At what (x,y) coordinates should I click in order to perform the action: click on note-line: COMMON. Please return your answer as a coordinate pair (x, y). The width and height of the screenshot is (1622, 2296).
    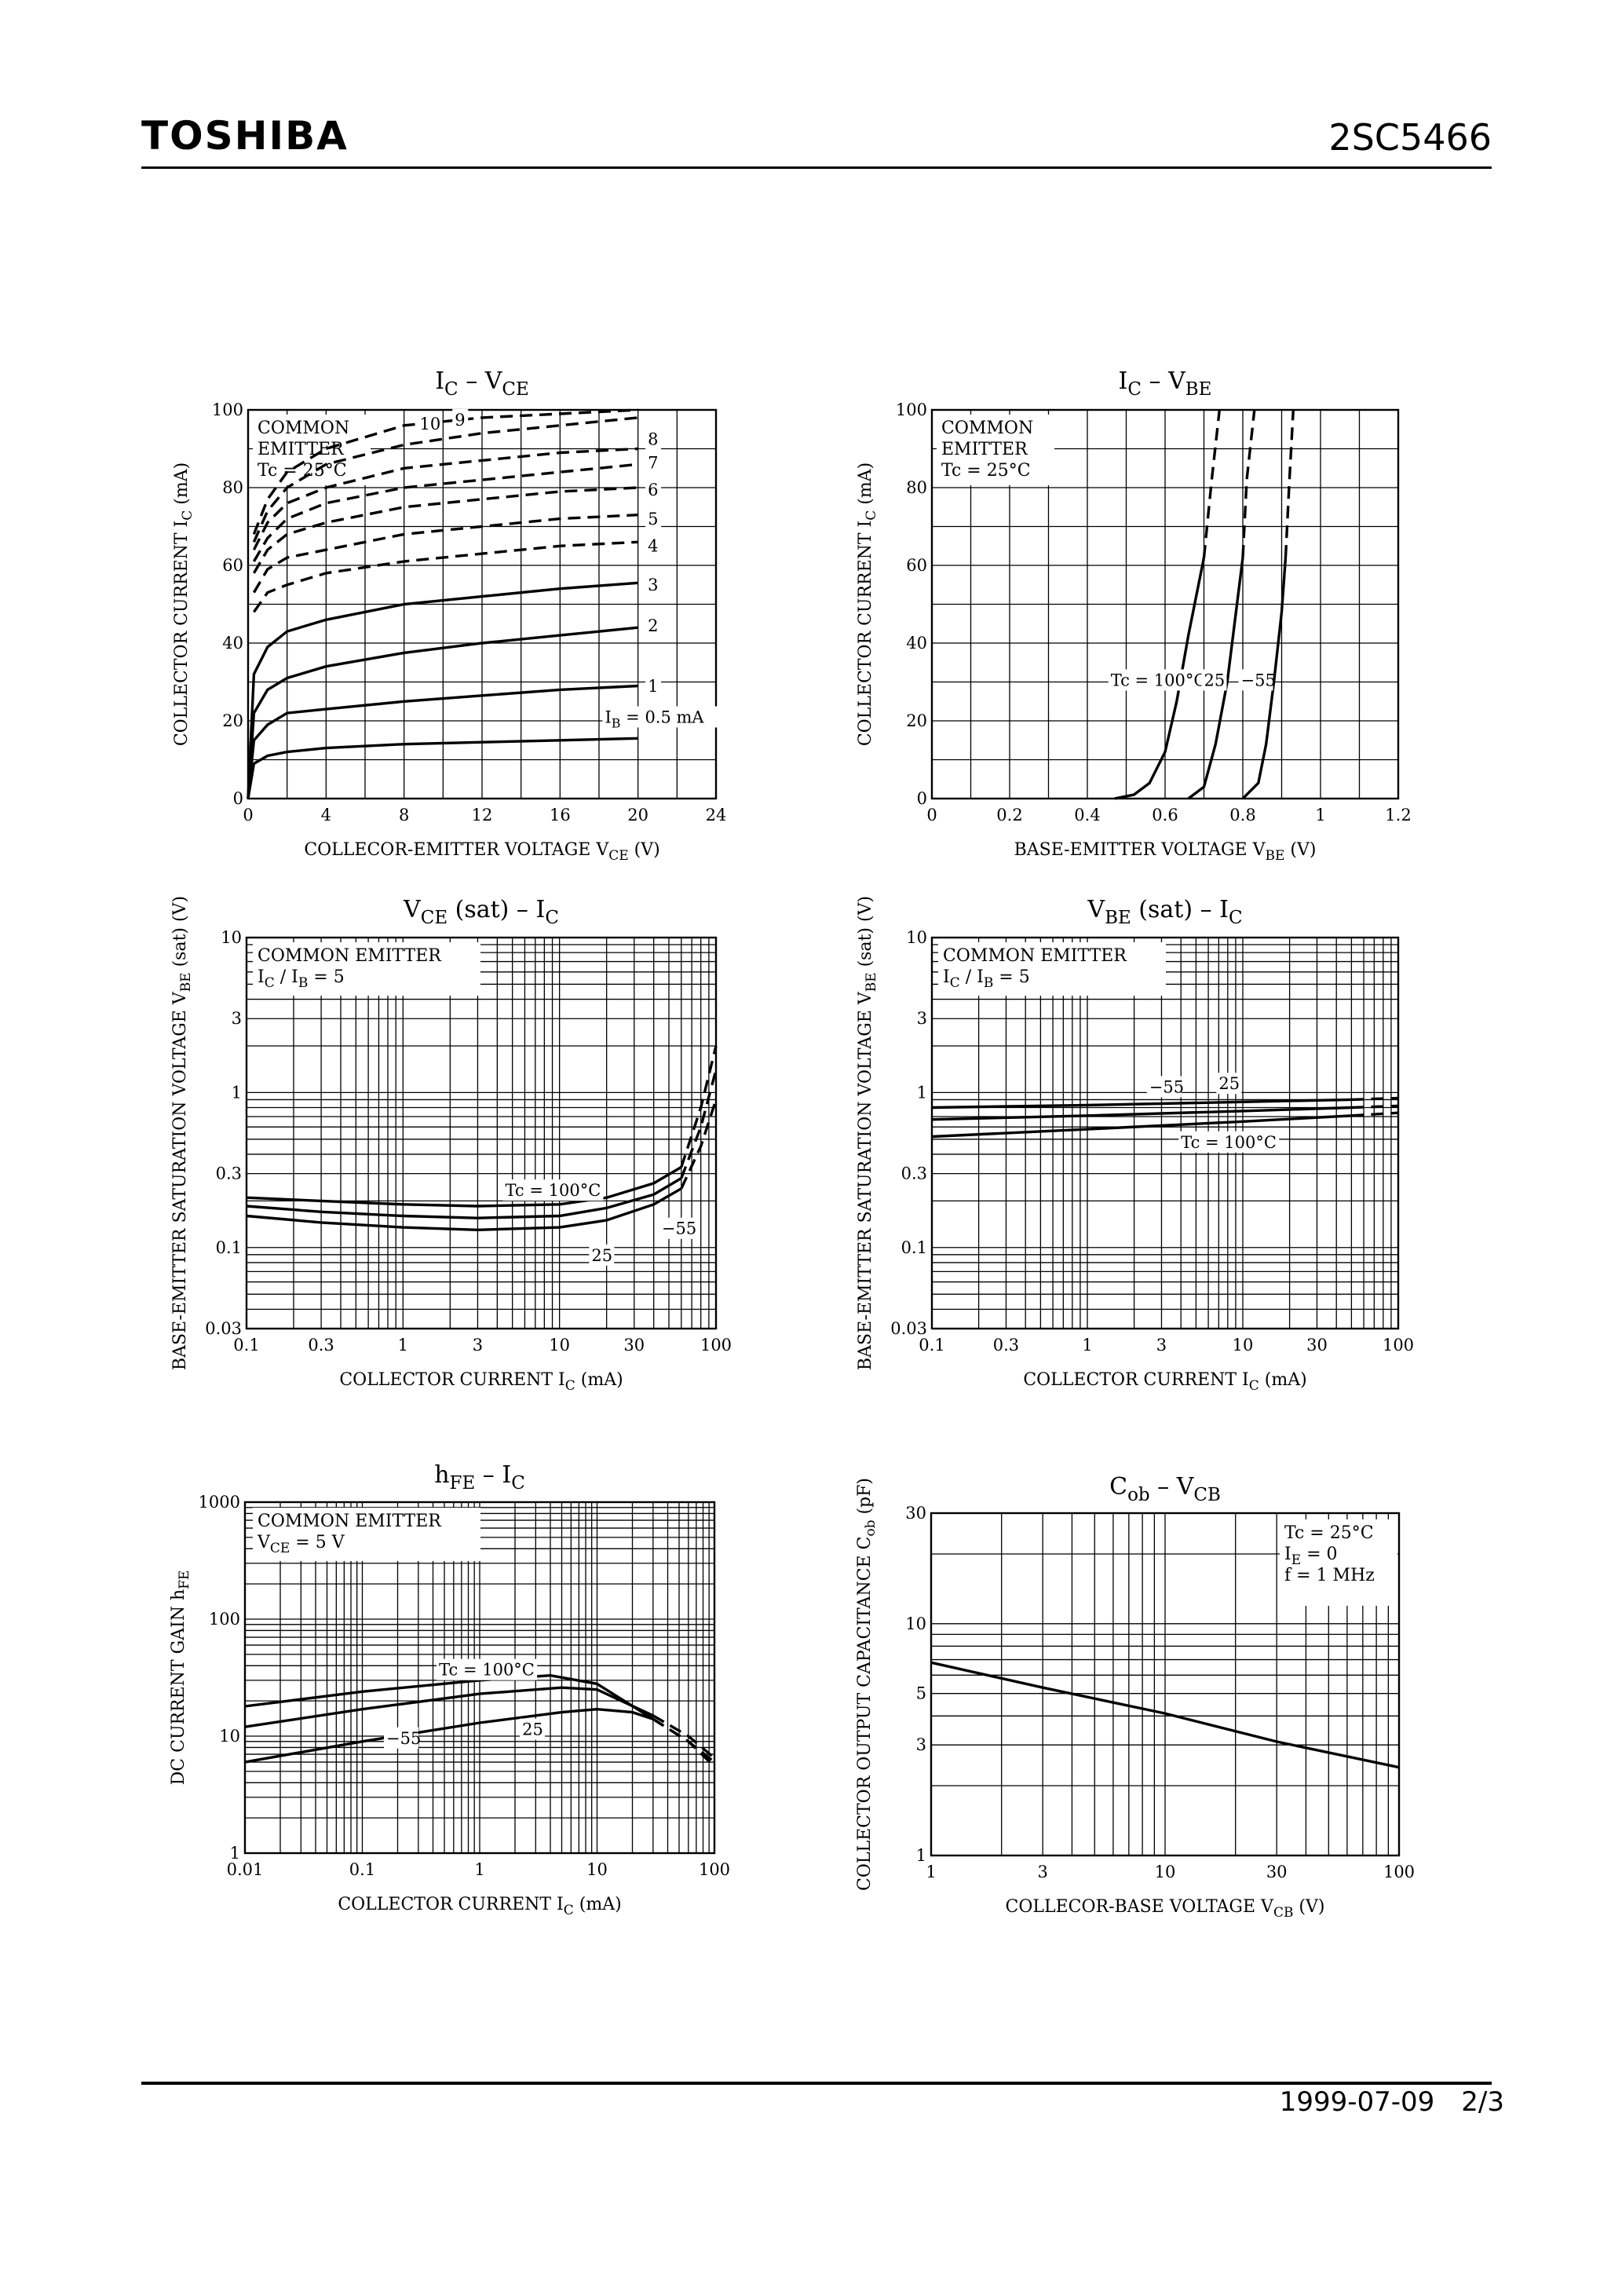
    Looking at the image, I should click on (303, 428).